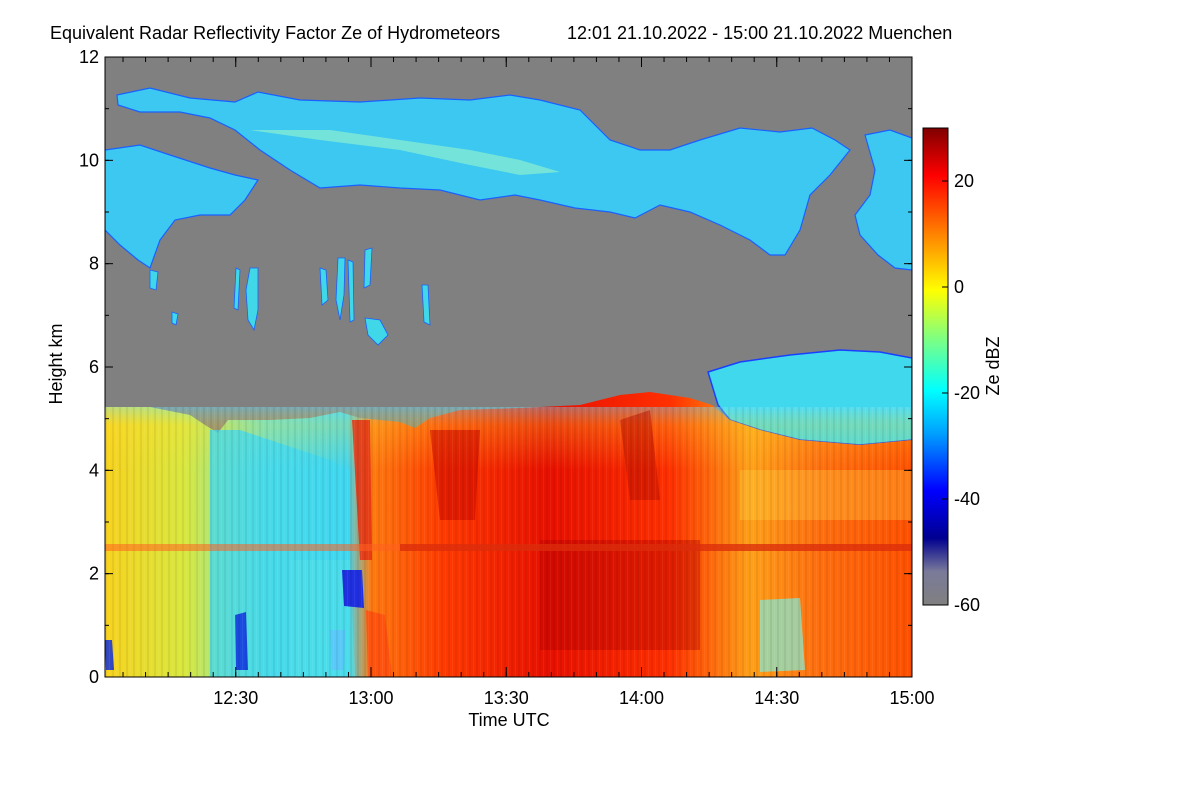 Image resolution: width=1200 pixels, height=800 pixels. I want to click on x-tick-label: 13:00, so click(370, 698).